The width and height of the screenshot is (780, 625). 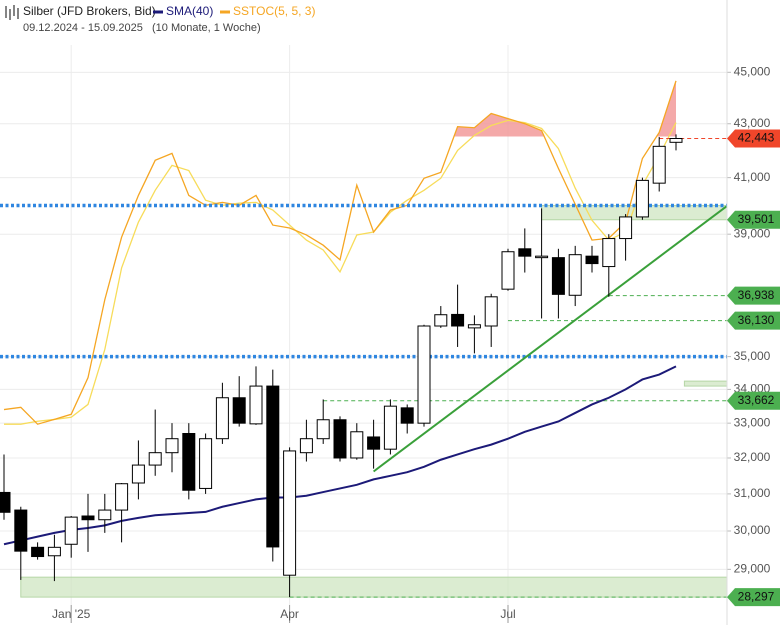 I want to click on period: (10 Monate, 1 Woche), so click(x=206, y=28).